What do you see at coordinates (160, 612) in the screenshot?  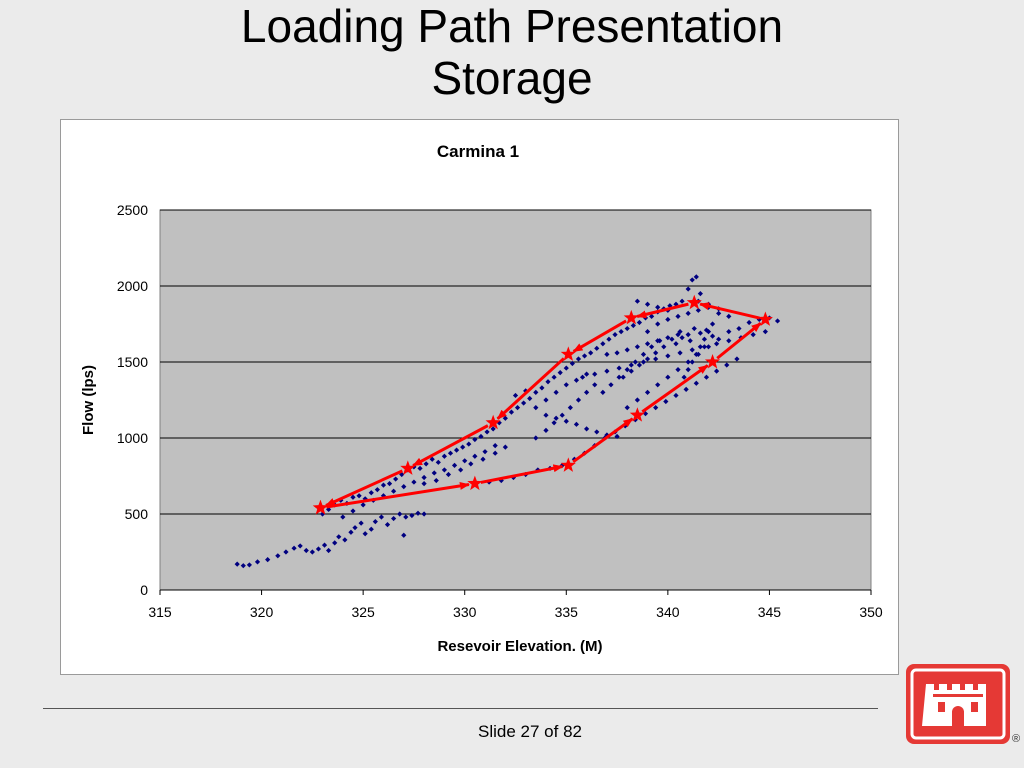 I see `x-tick-label: 315` at bounding box center [160, 612].